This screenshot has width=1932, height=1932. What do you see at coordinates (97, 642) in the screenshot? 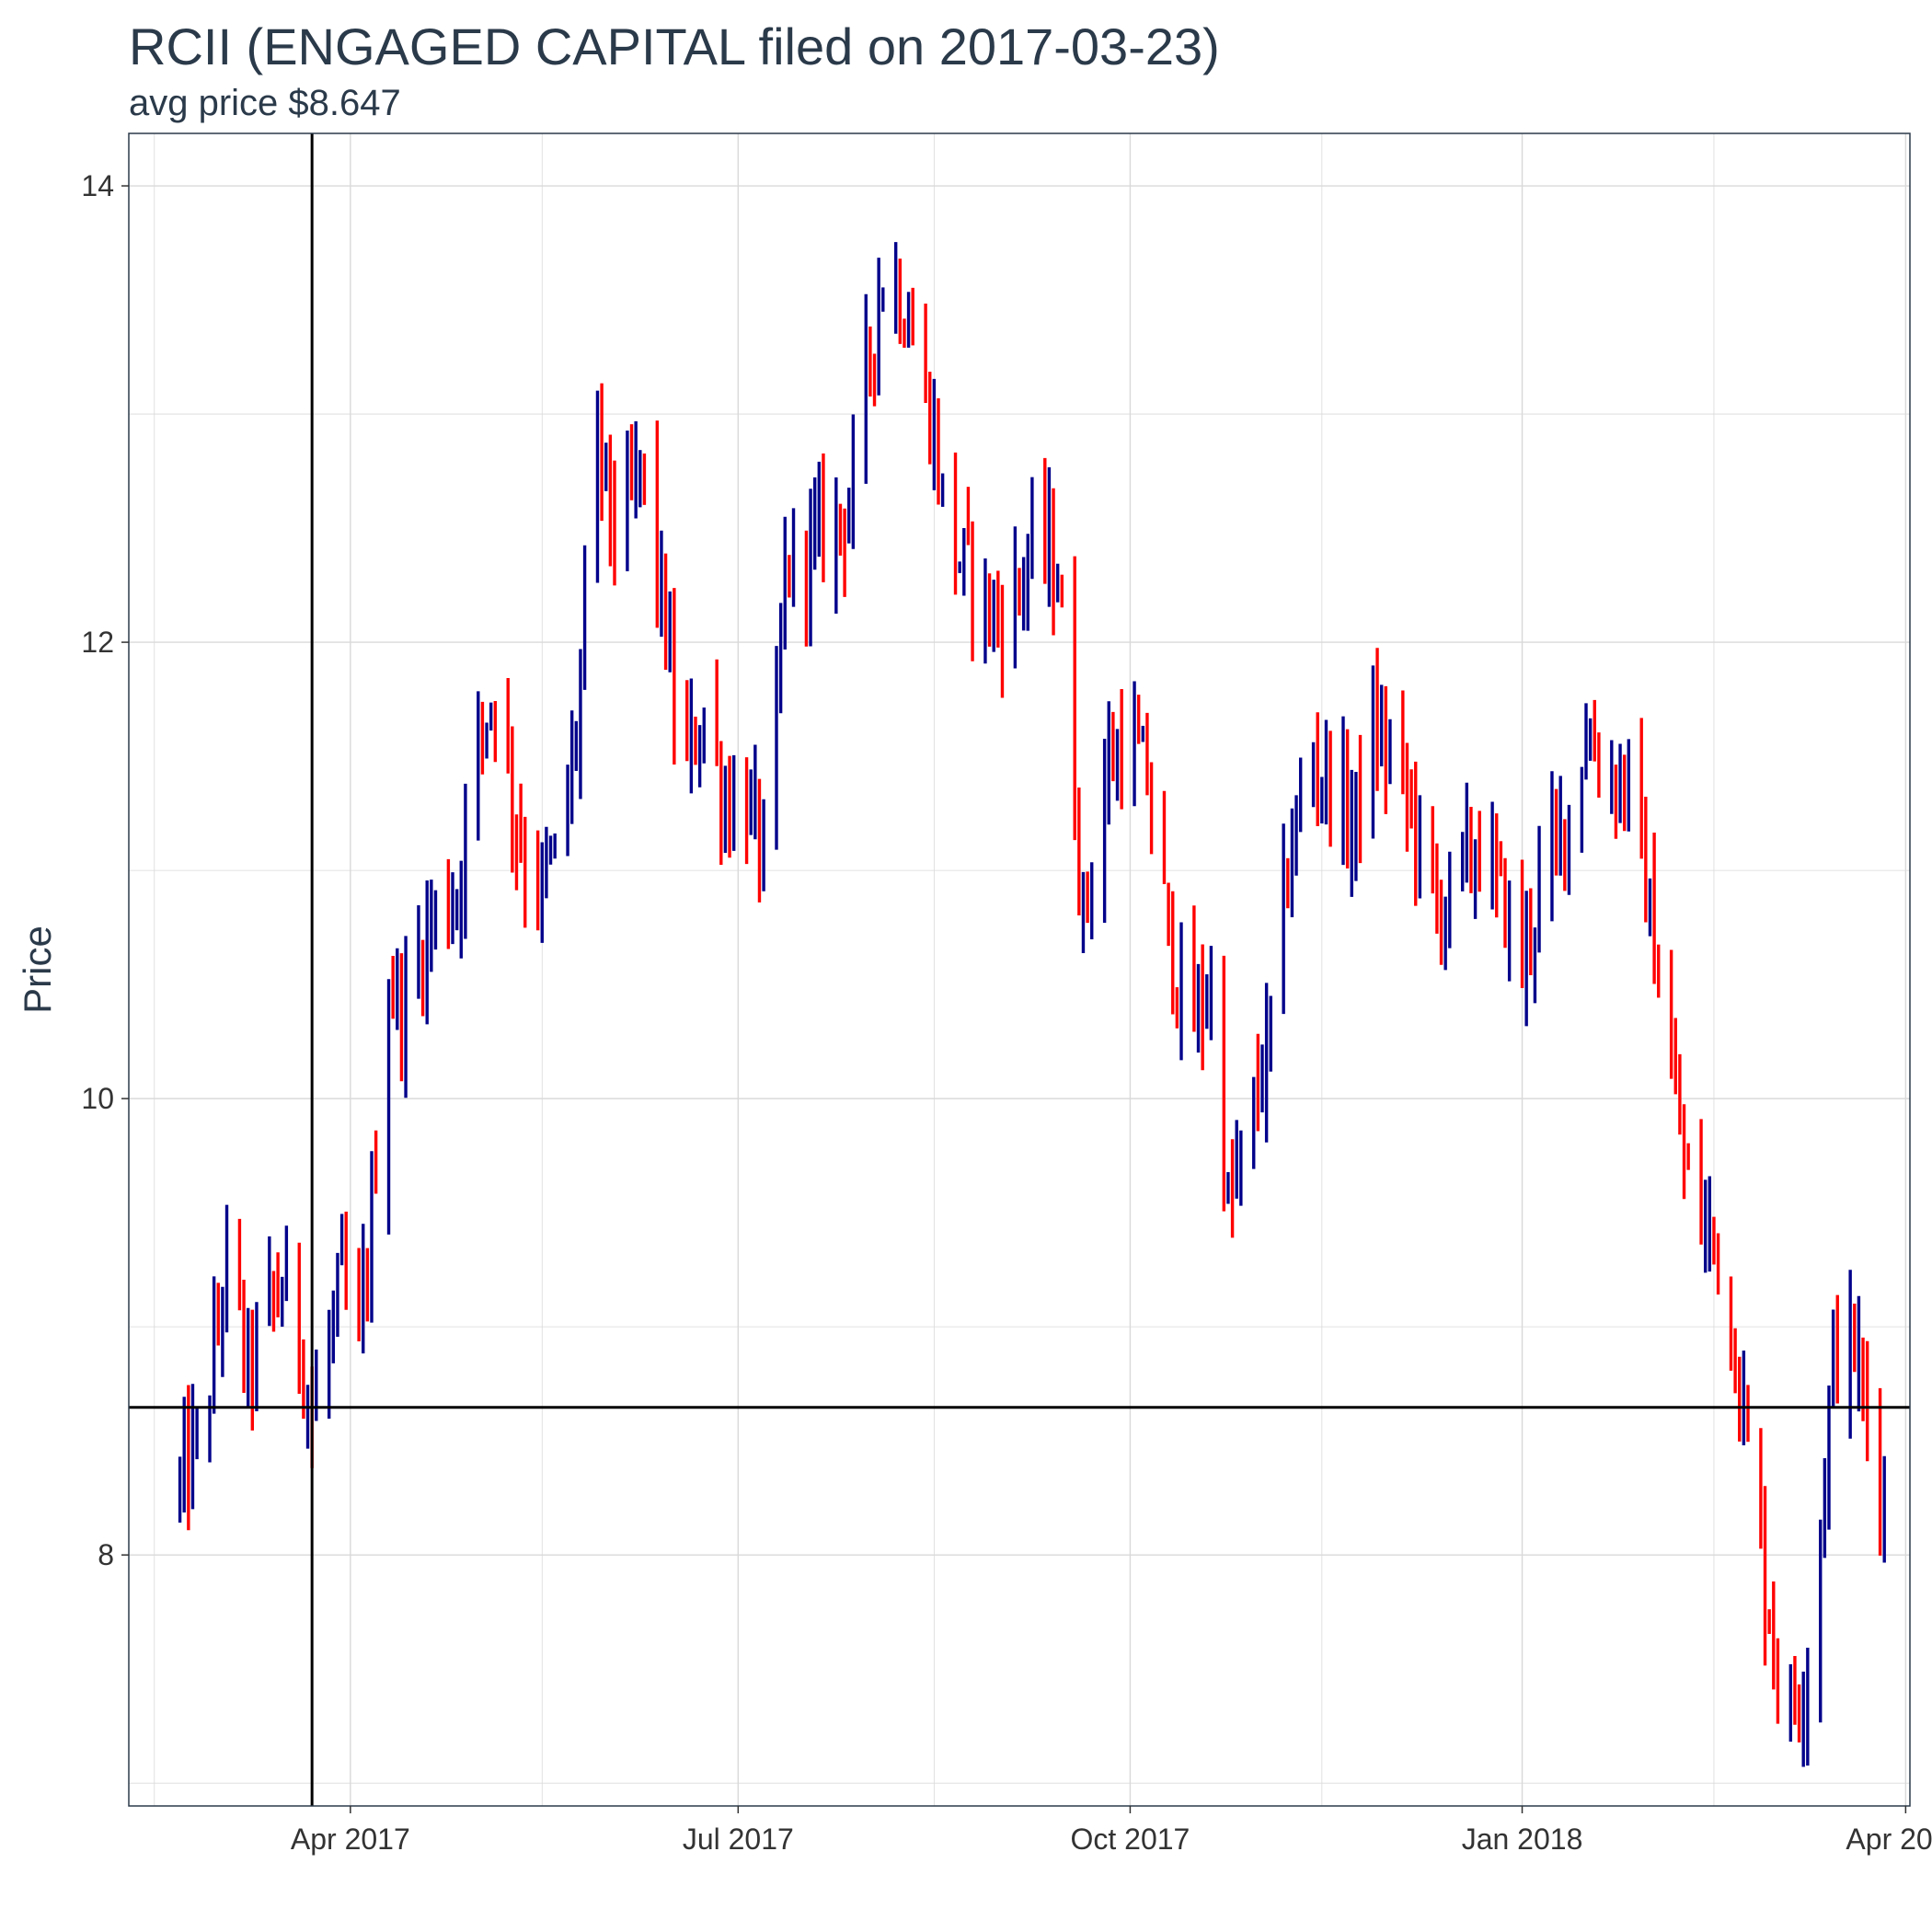
I see `y-tick-label: 12` at bounding box center [97, 642].